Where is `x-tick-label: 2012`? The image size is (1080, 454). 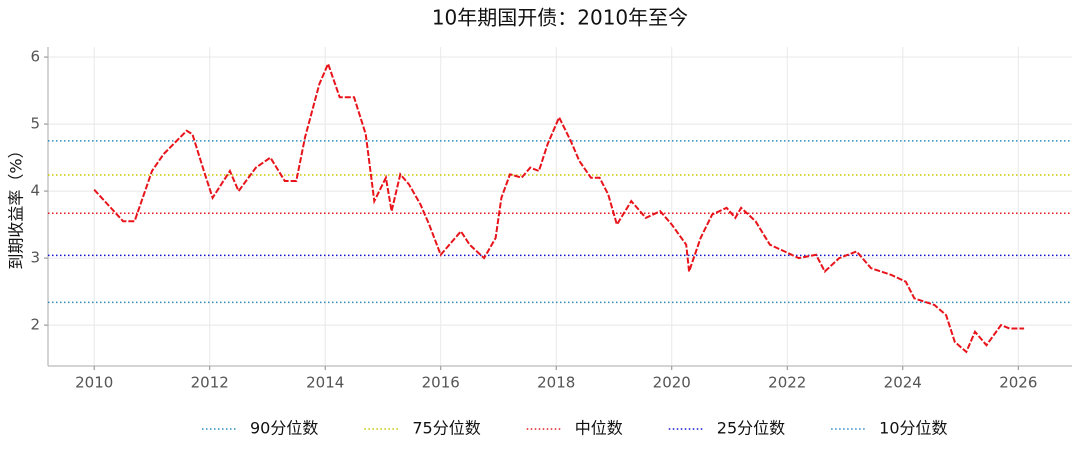 x-tick-label: 2012 is located at coordinates (210, 383).